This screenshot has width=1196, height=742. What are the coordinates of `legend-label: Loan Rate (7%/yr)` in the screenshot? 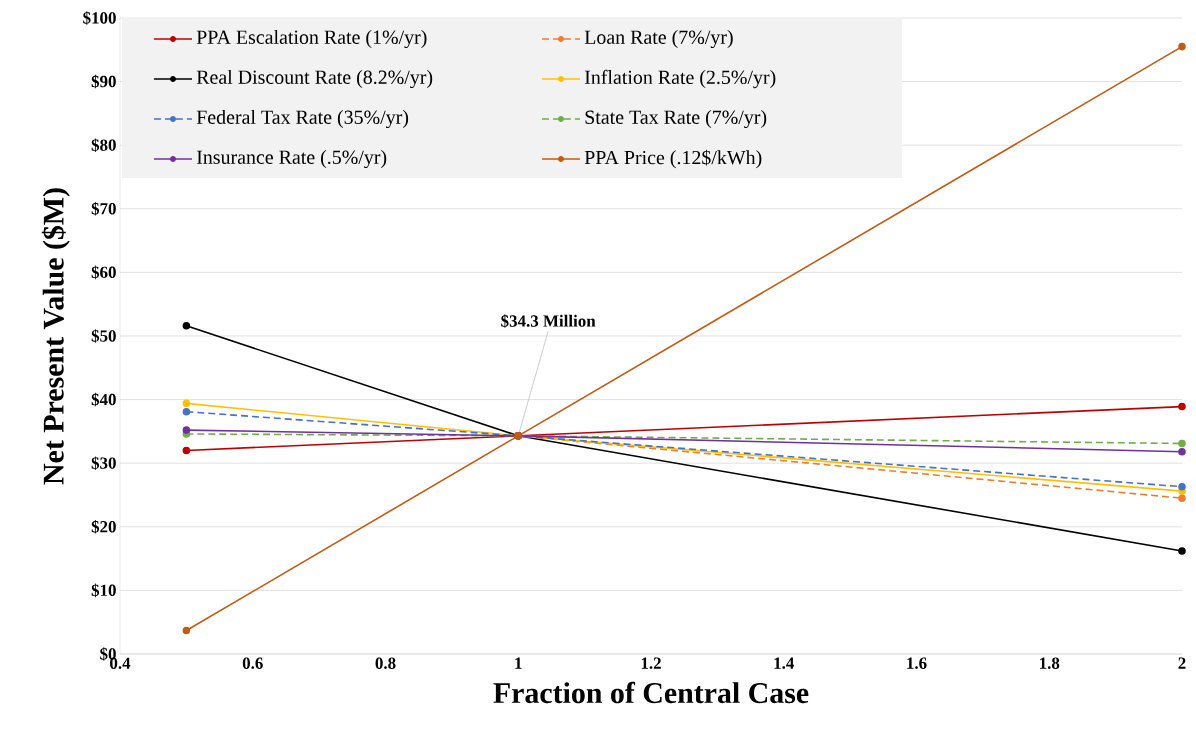 It's located at (658, 39).